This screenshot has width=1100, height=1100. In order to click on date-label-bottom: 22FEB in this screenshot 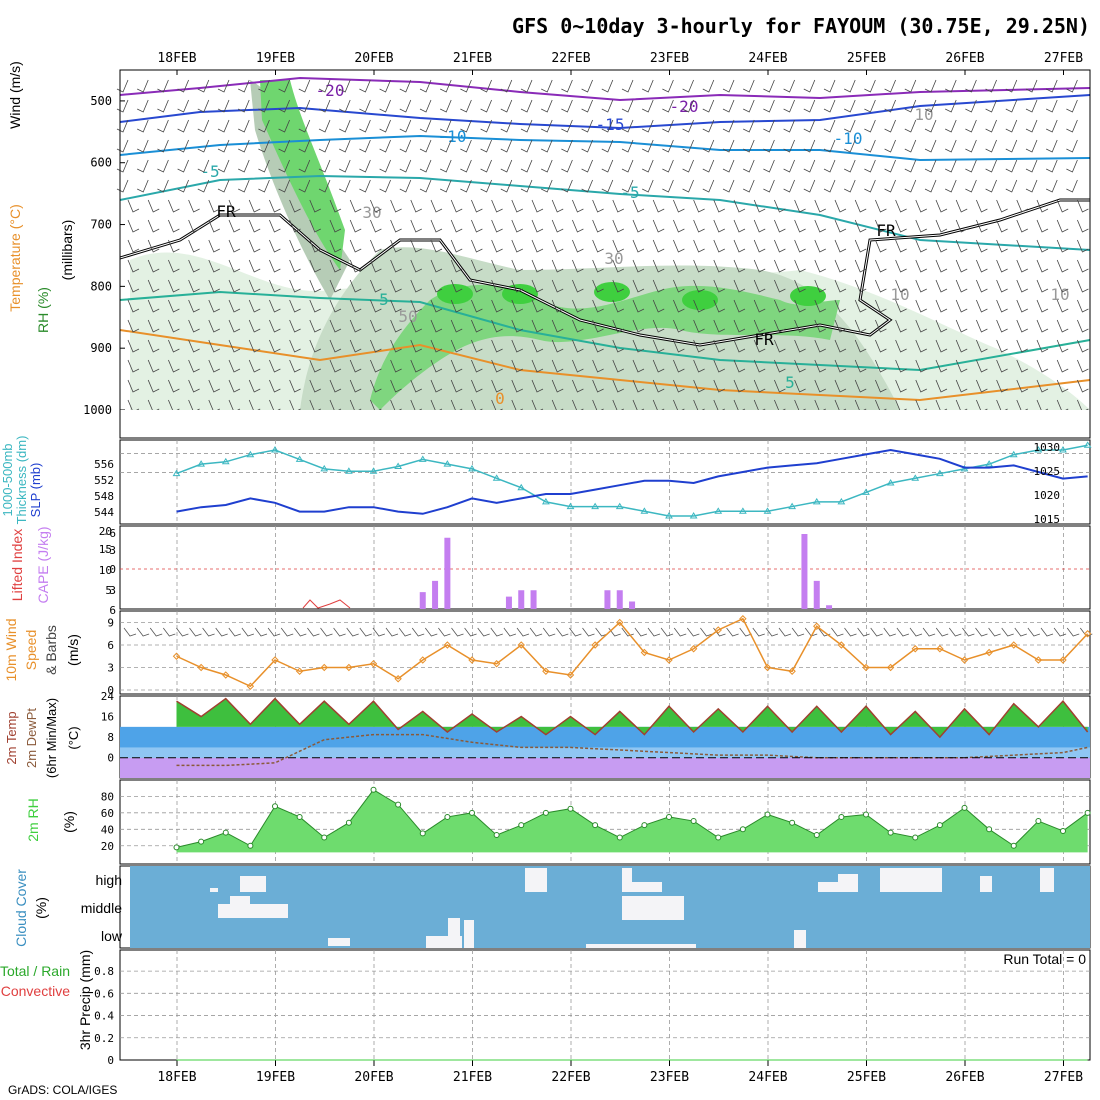, I will do `click(570, 1077)`.